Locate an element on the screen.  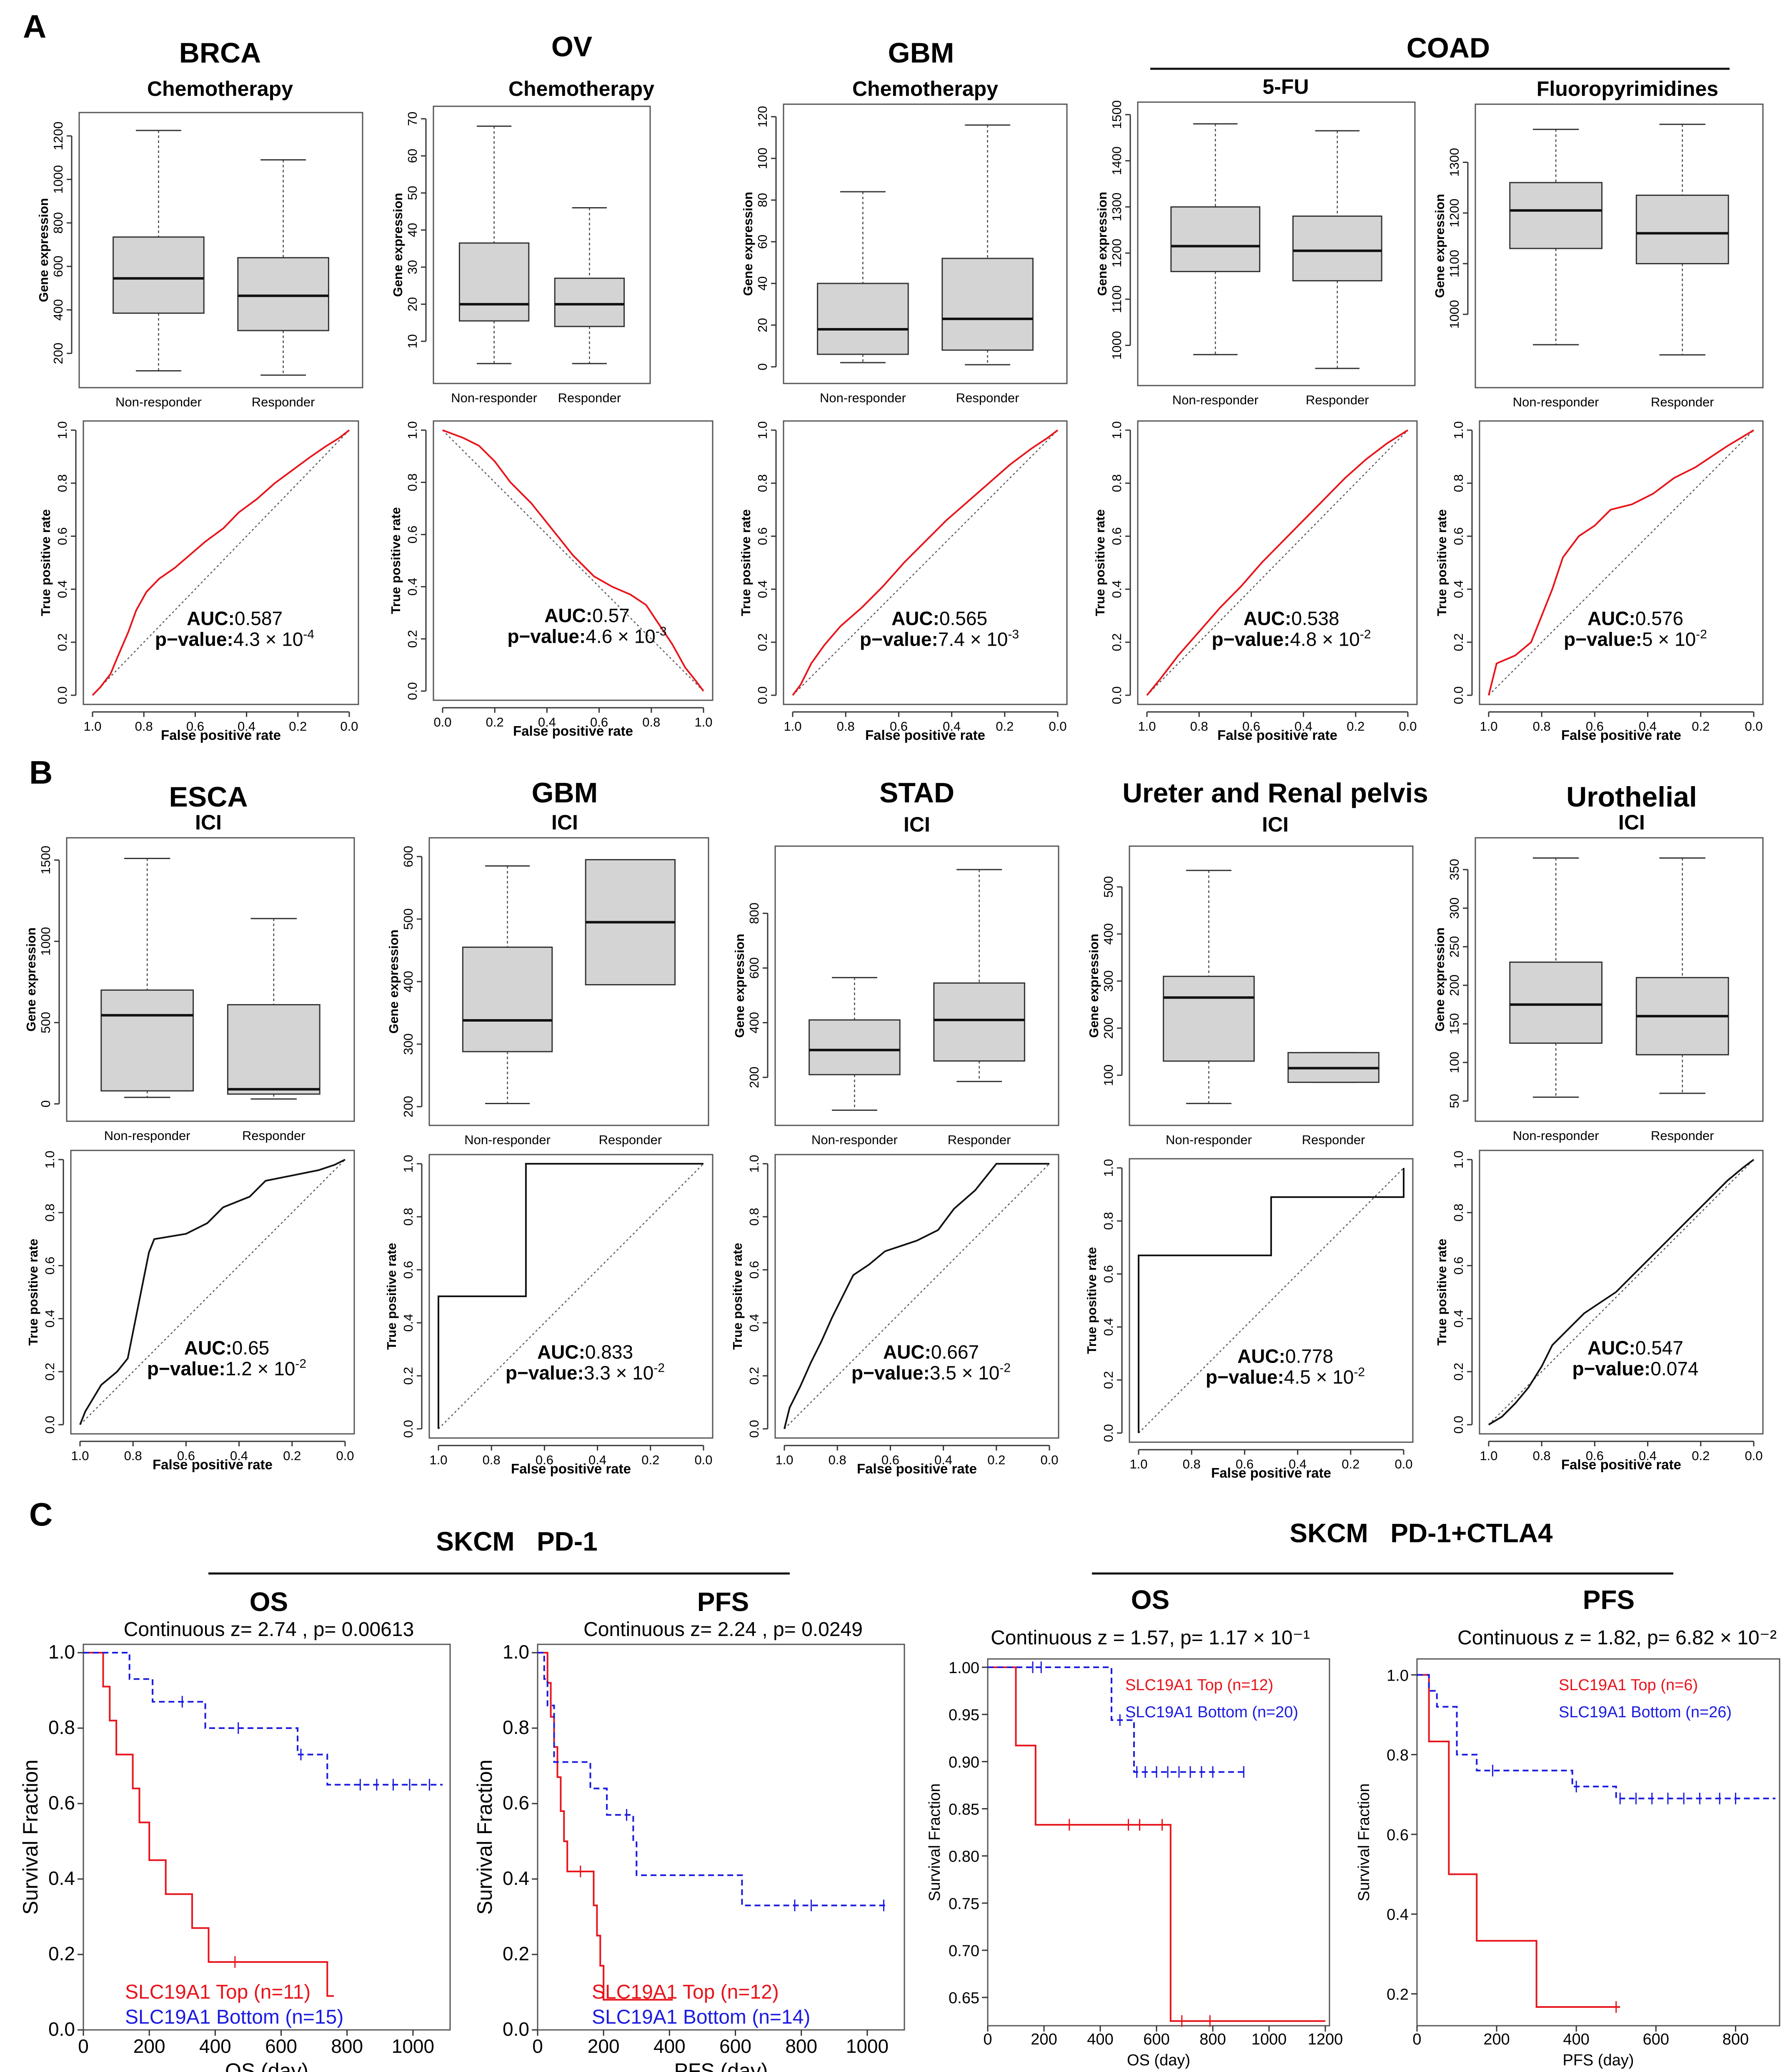
pvalue-annotation: p−value:1.2 × 10-2 is located at coordinates (226, 1369).